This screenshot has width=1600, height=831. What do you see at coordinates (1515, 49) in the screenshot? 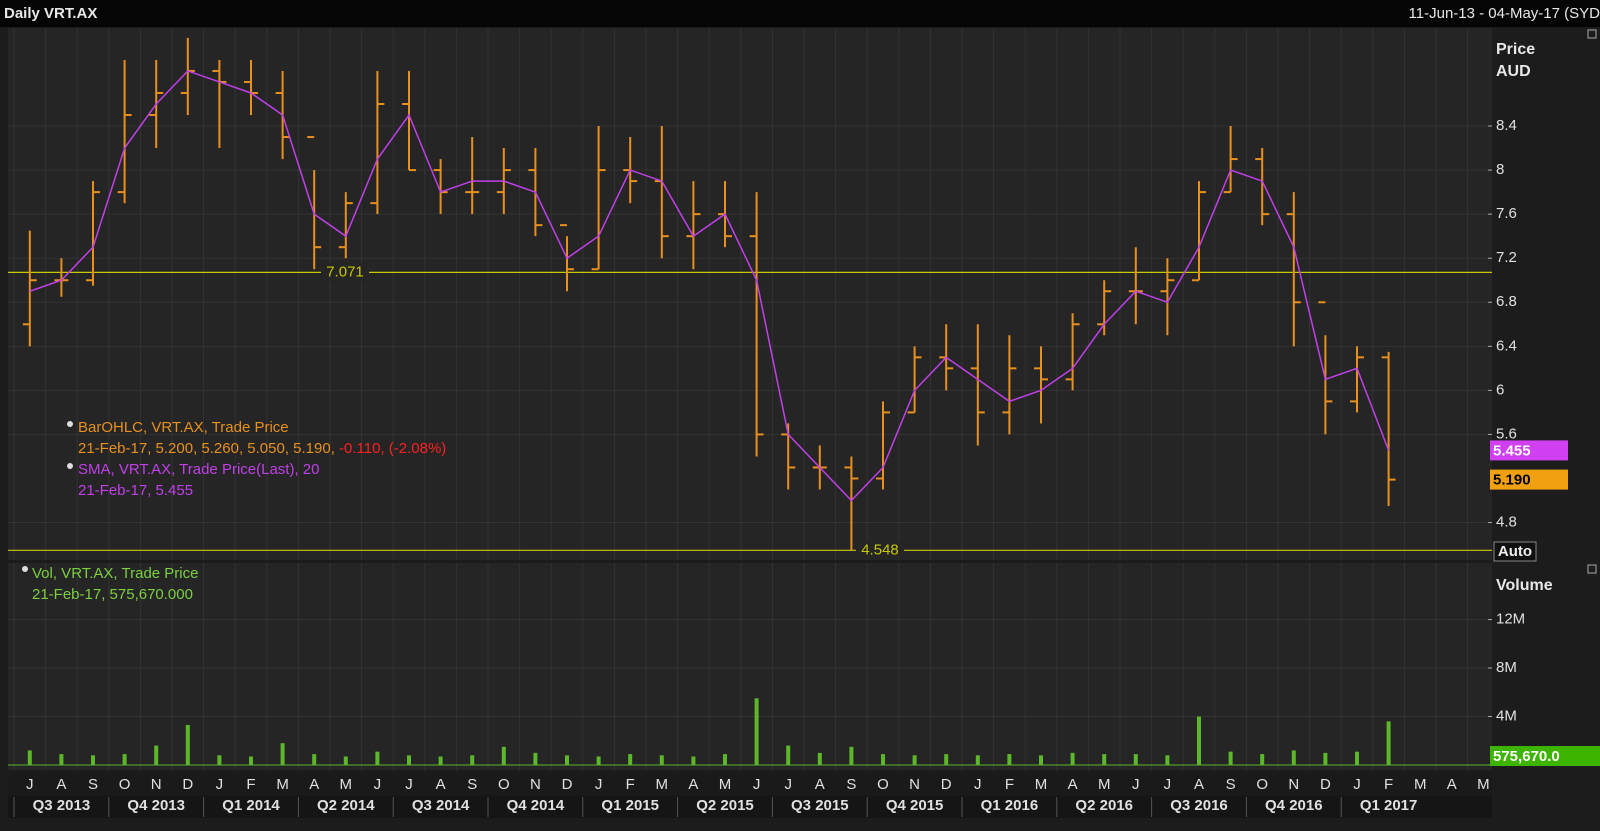
I see `y-axis-title: Price` at bounding box center [1515, 49].